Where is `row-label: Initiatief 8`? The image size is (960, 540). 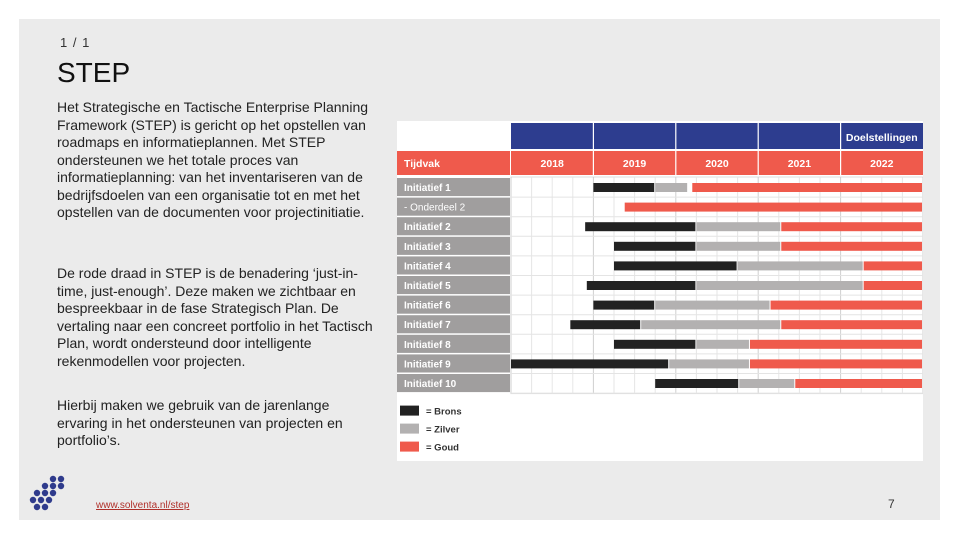 row-label: Initiatief 8 is located at coordinates (427, 345).